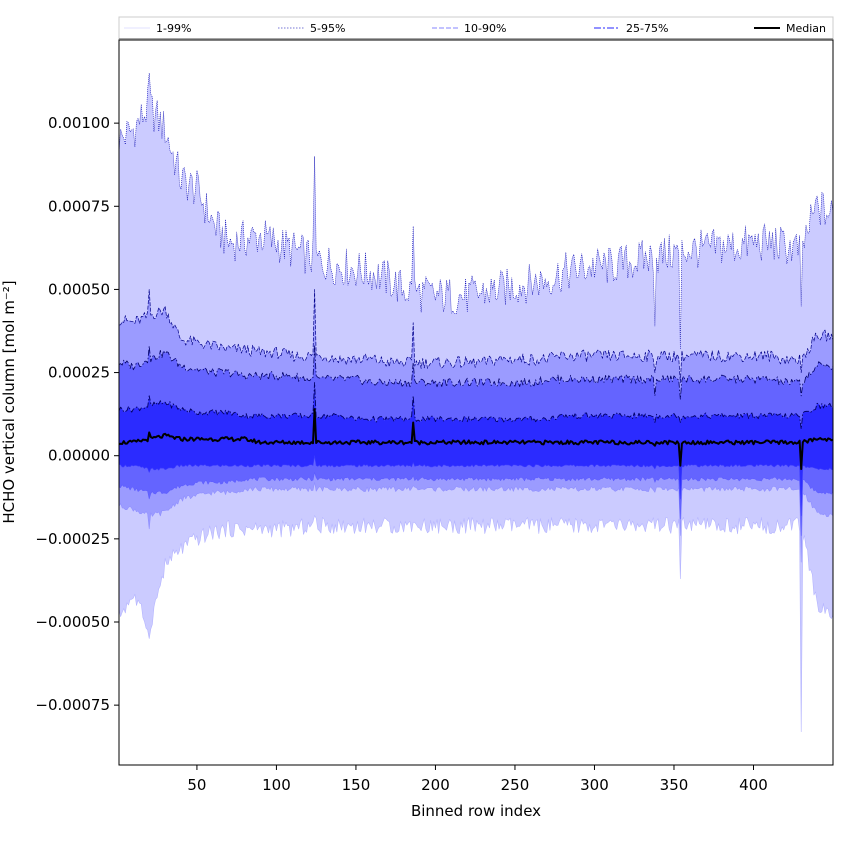 This screenshot has height=850, width=850. Describe the element at coordinates (485, 28) in the screenshot. I see `legend-label-10-90: 10-90%` at that location.